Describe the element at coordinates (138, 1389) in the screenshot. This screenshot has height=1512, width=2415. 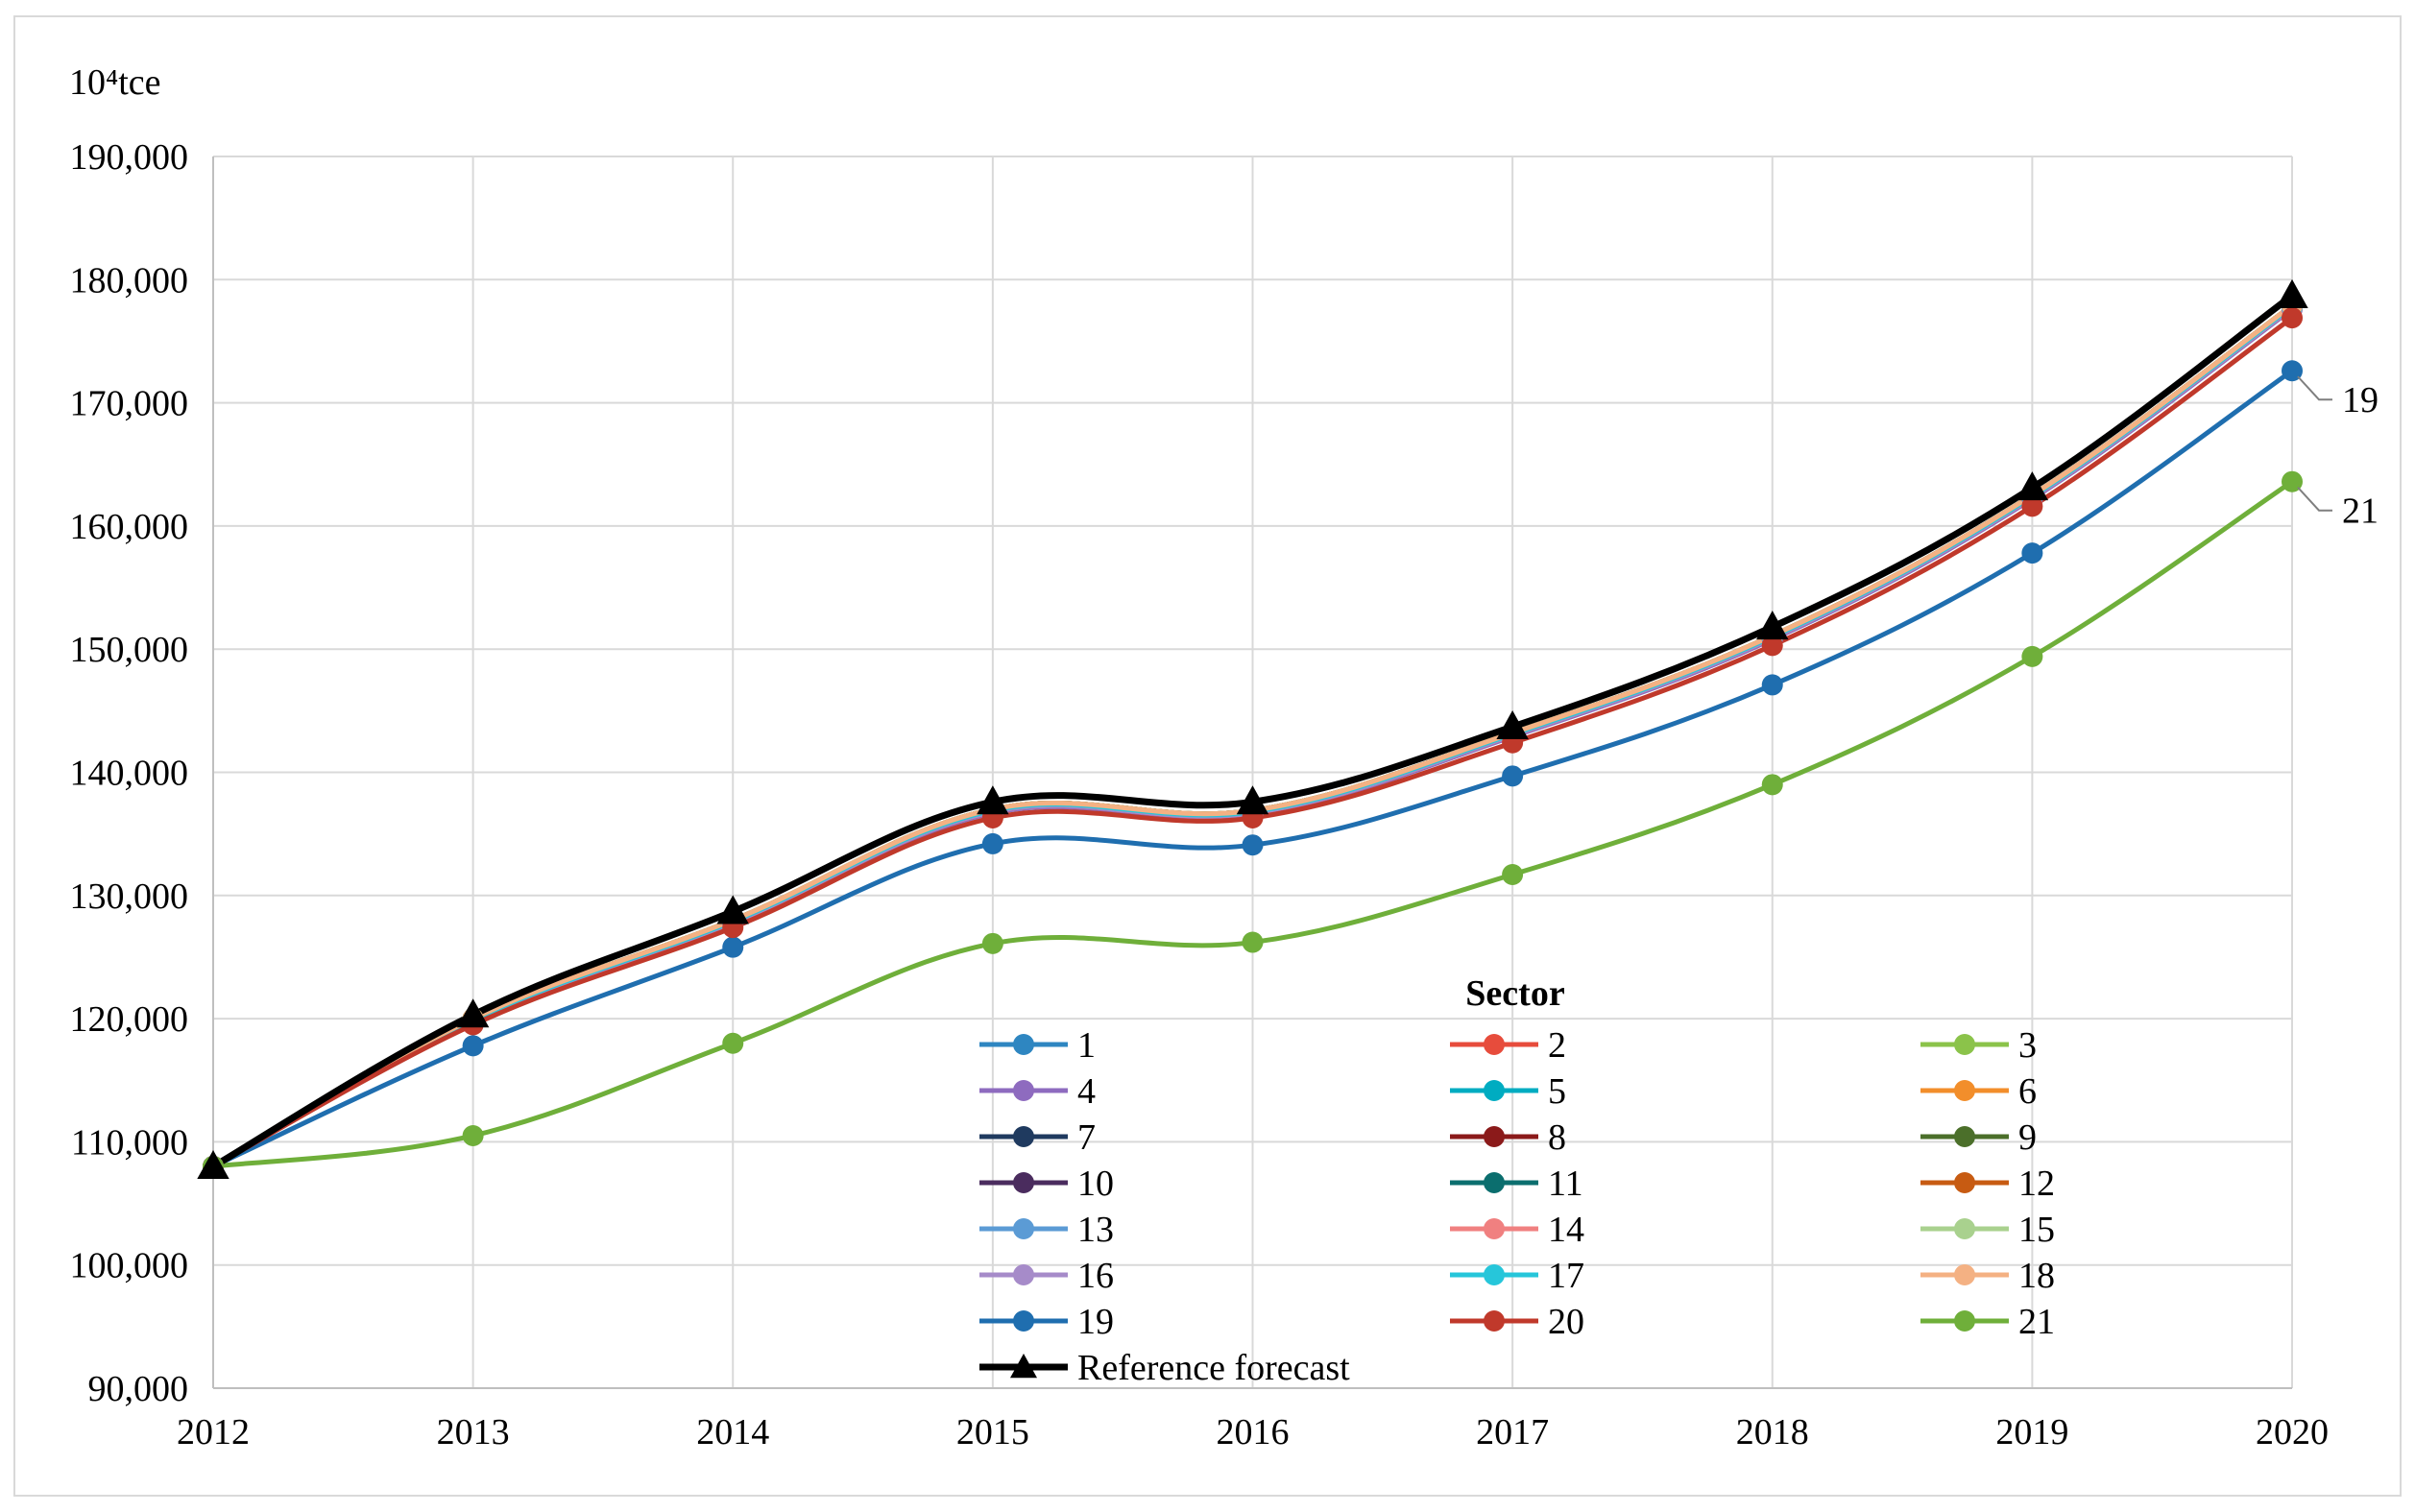
I see `y-tick-label: 90,000` at that location.